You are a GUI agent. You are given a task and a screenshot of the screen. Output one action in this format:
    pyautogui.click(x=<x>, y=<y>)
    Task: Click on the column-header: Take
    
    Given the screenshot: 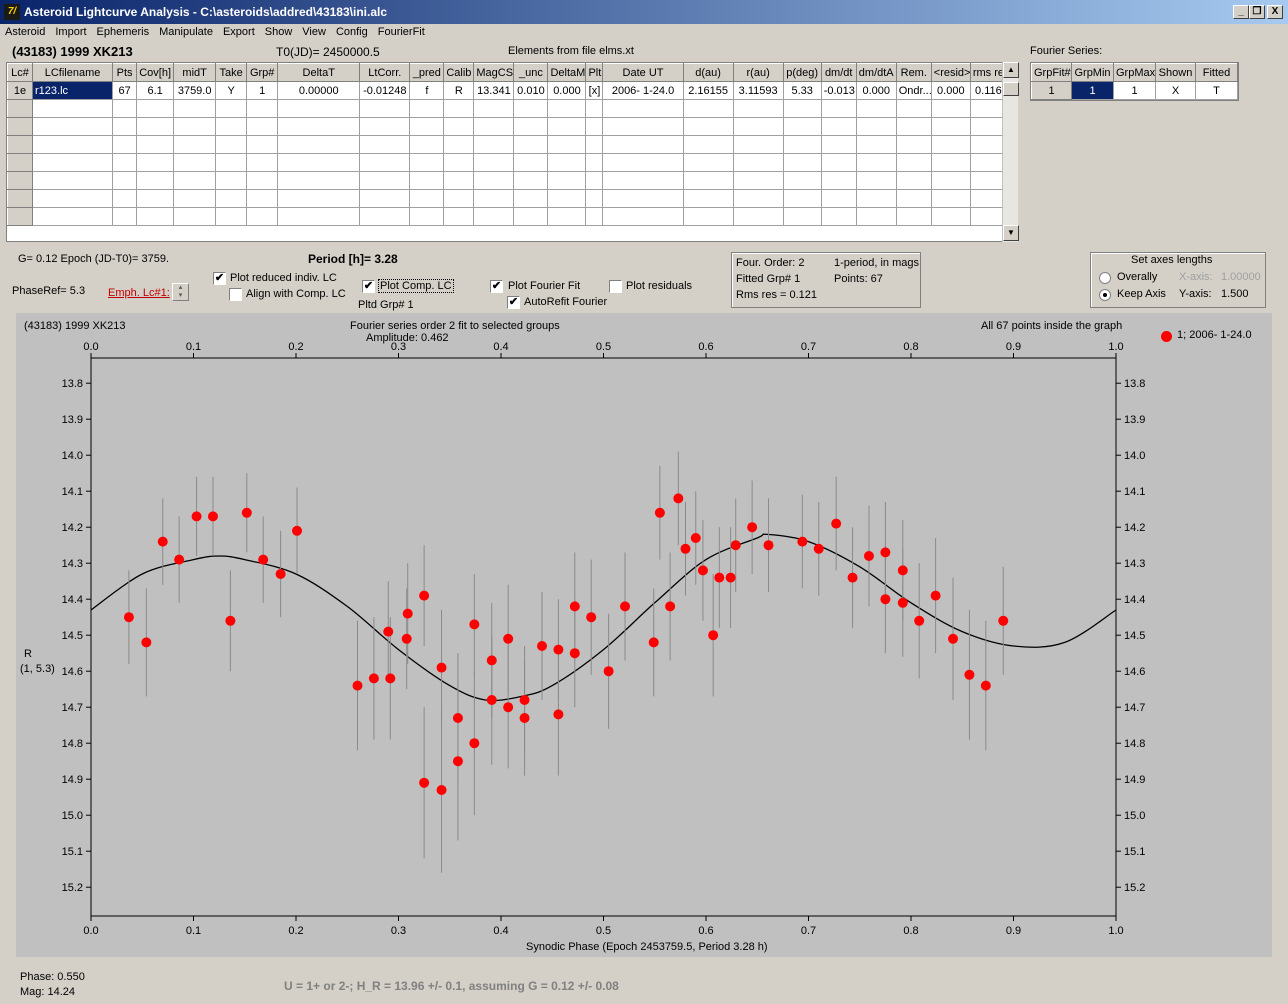 What is the action you would take?
    pyautogui.click(x=231, y=72)
    